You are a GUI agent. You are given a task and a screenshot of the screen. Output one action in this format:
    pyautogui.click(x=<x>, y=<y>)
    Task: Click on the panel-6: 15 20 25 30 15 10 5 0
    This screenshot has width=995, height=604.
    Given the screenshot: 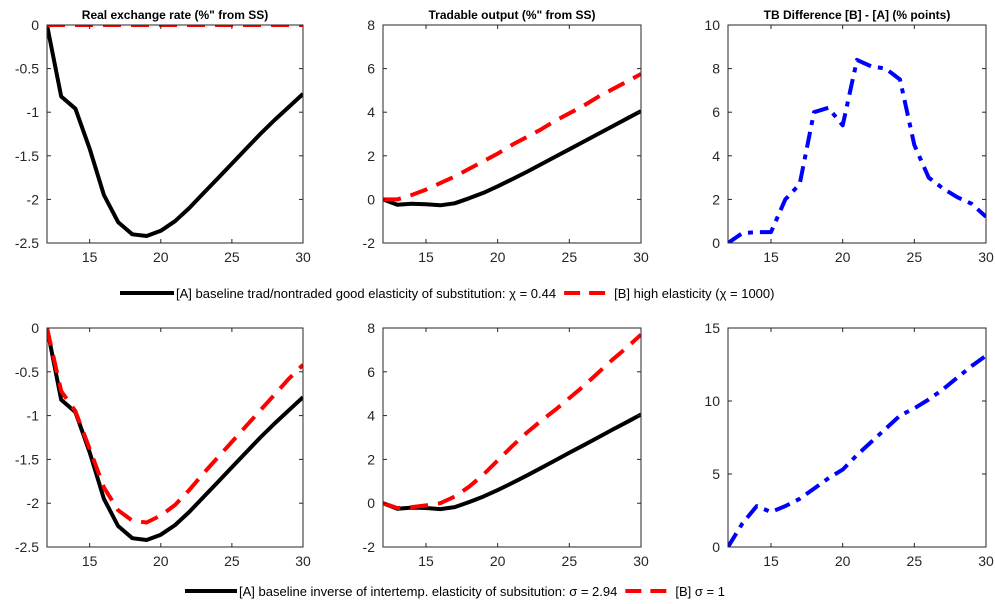 What is the action you would take?
    pyautogui.click(x=849, y=444)
    